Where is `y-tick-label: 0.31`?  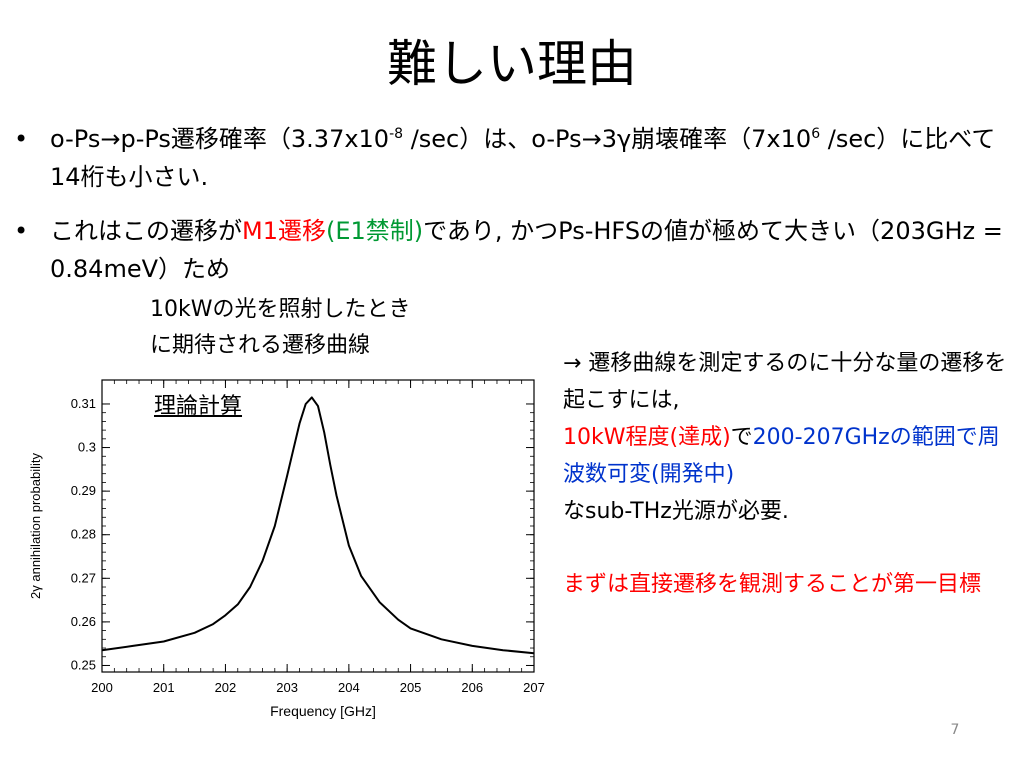
y-tick-label: 0.31 is located at coordinates (83, 403).